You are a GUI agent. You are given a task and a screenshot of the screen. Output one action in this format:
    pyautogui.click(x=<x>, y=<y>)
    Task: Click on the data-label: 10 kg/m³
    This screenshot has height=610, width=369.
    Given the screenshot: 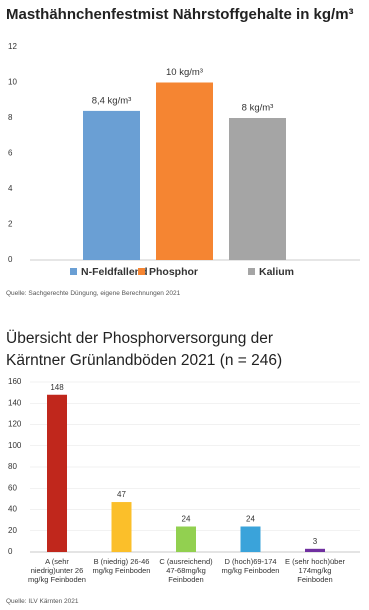 What is the action you would take?
    pyautogui.click(x=184, y=72)
    